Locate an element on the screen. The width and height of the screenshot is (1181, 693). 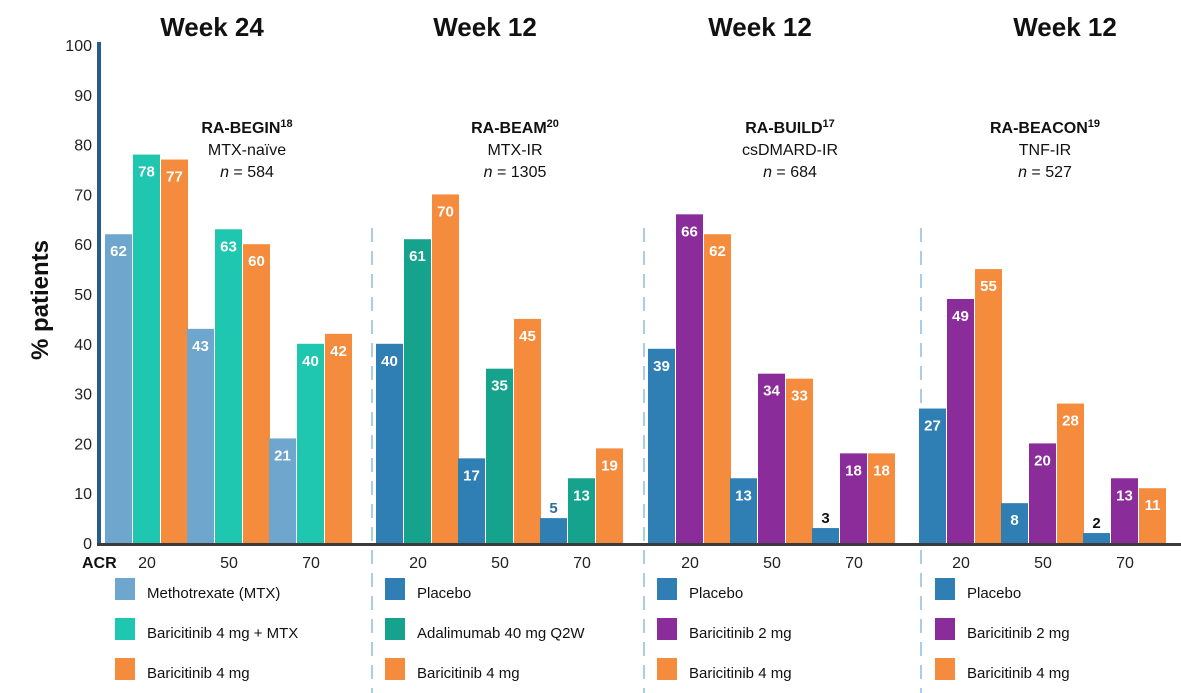
bar-value-label: 5 is located at coordinates (553, 508).